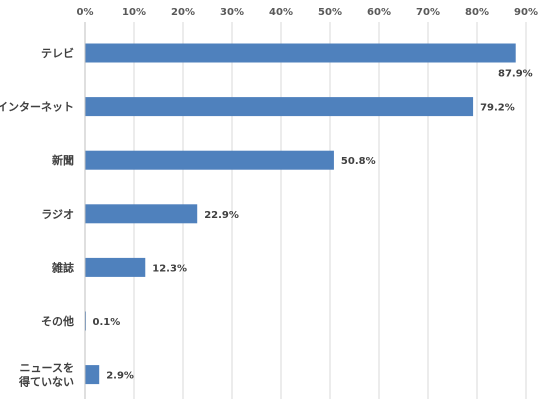 The width and height of the screenshot is (551, 401). Describe the element at coordinates (37, 107) in the screenshot. I see `category-label: インターネット` at that location.